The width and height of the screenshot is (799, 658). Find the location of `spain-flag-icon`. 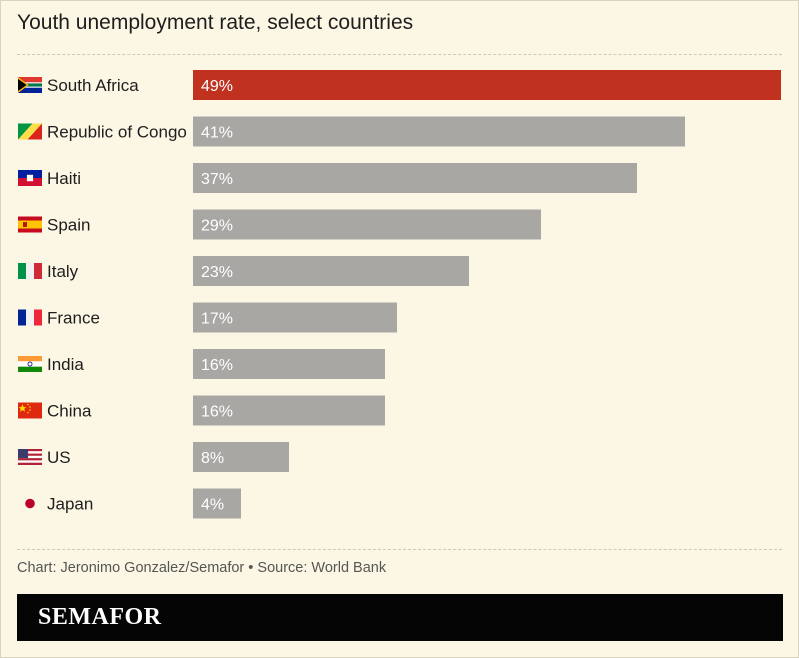

spain-flag-icon is located at coordinates (30, 224).